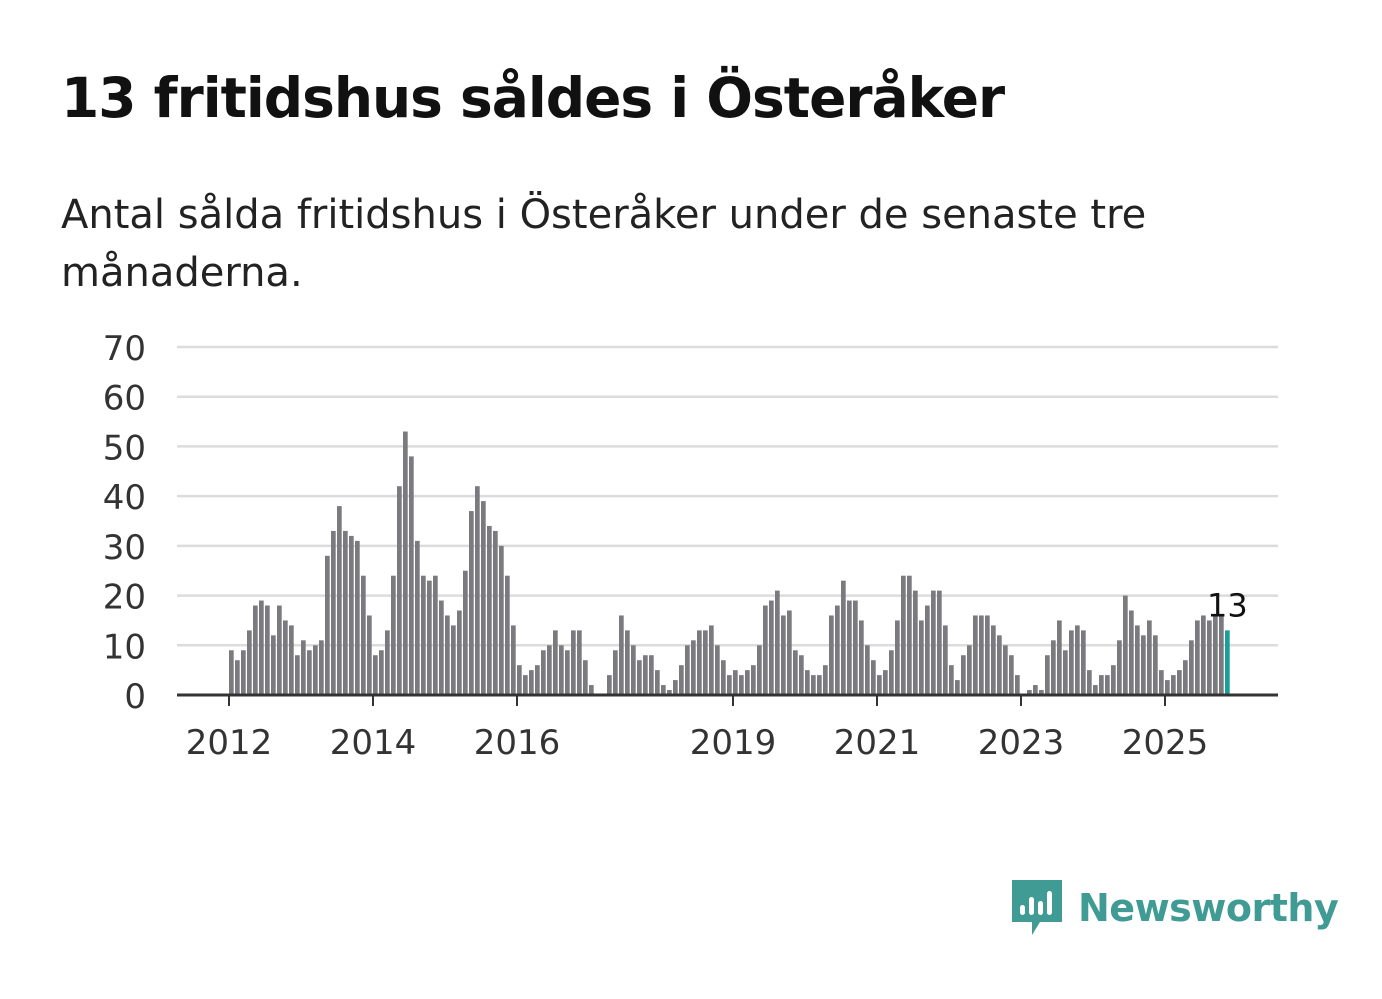 The height and width of the screenshot is (999, 1382). I want to click on x-tick-label: 2021, so click(877, 743).